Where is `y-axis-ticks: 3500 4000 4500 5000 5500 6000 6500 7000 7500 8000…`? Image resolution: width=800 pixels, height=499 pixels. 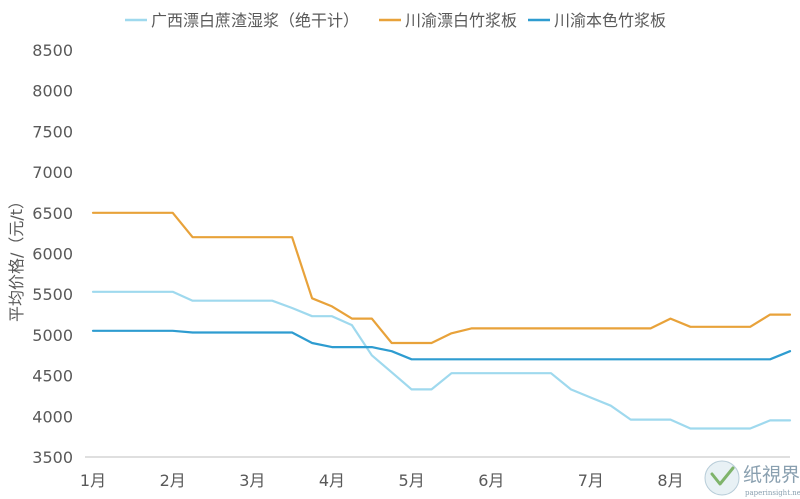
y-axis-ticks: 3500 4000 4500 5000 5500 6000 6500 7000 7500 8000… is located at coordinates (52, 254).